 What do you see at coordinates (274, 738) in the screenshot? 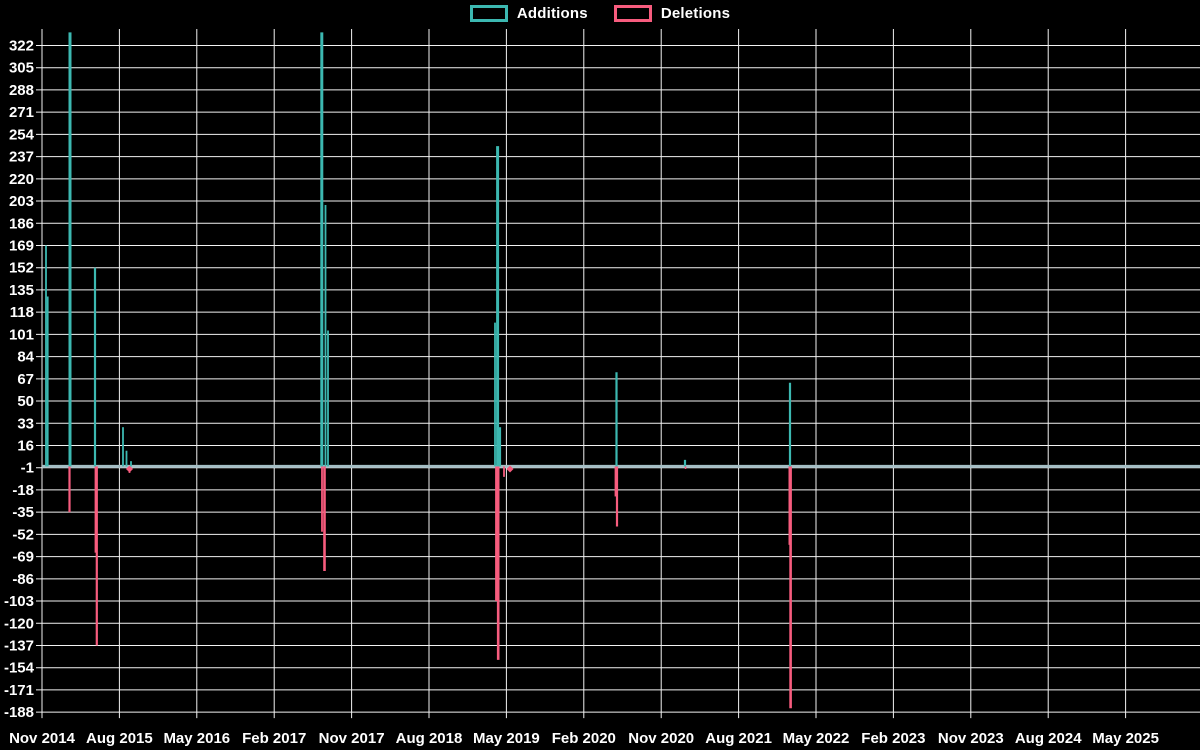
I see `x-tick-label: Feb 2017` at bounding box center [274, 738].